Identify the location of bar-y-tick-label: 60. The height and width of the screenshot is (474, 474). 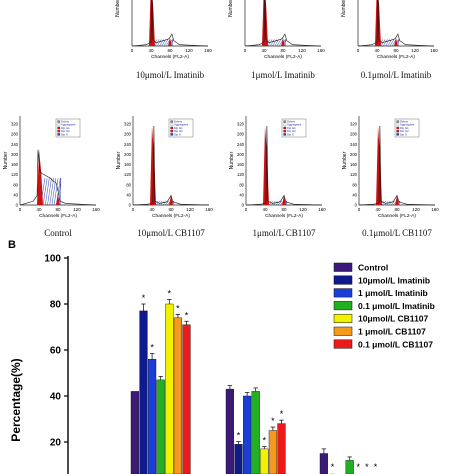
(56, 351).